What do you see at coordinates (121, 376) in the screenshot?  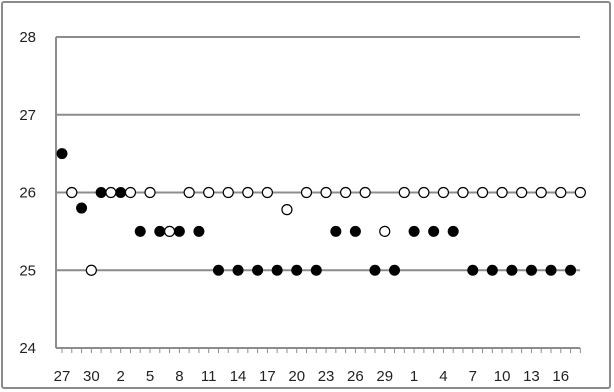 I see `x-tick-label-2: 2` at bounding box center [121, 376].